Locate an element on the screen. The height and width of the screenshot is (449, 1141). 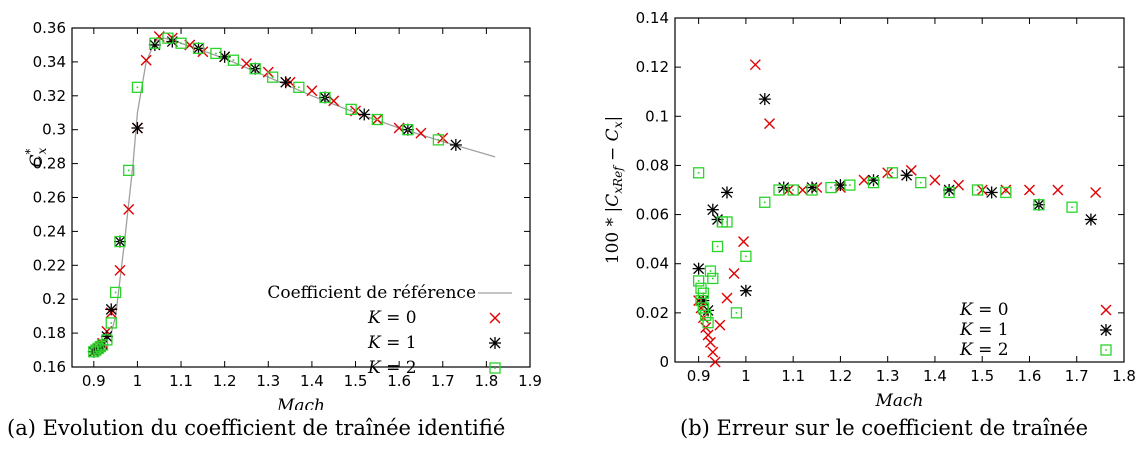
chart-b-y-tick-label: 0.12 is located at coordinates (652, 67).